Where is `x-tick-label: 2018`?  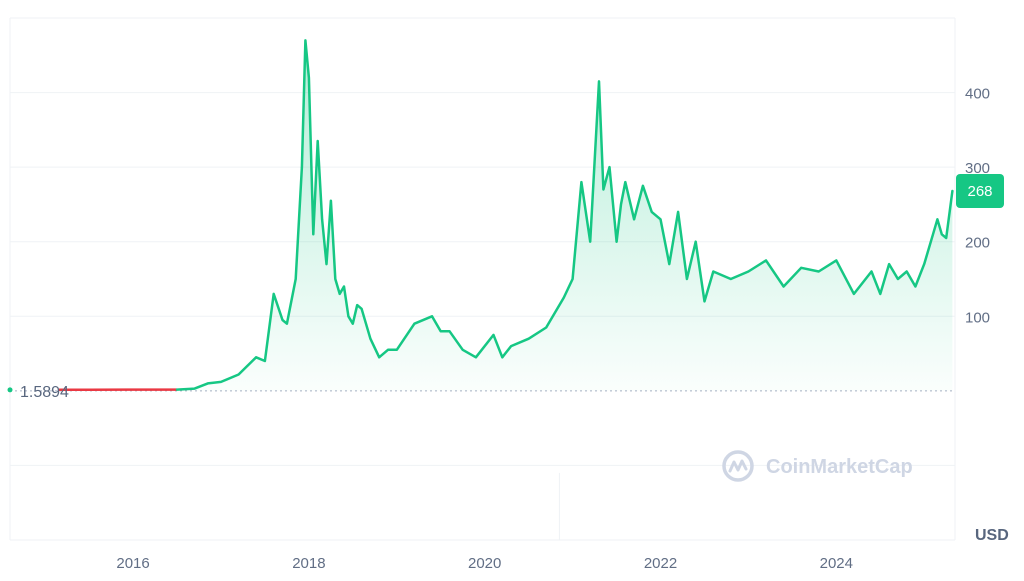 x-tick-label: 2018 is located at coordinates (308, 563).